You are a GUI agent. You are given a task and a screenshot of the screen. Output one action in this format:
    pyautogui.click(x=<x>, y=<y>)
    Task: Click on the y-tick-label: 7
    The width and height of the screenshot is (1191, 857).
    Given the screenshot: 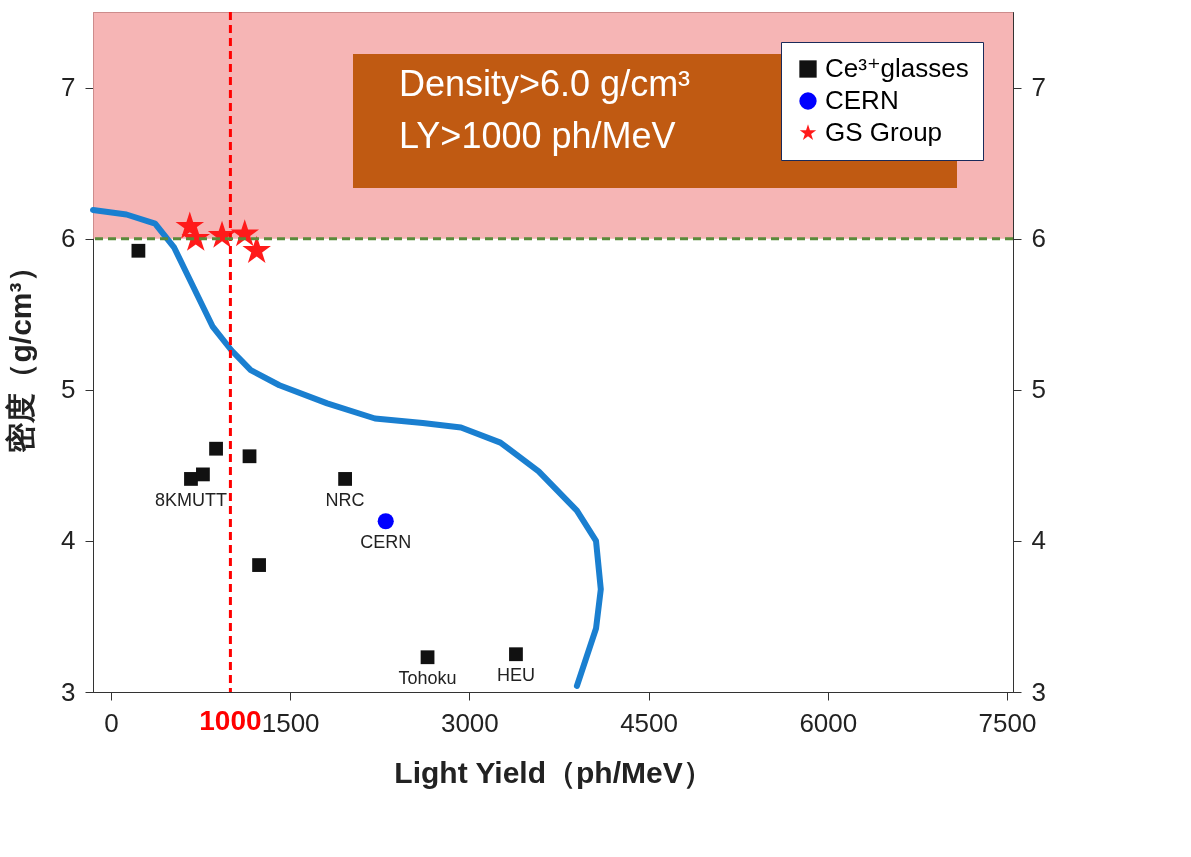 What is the action you would take?
    pyautogui.click(x=68, y=87)
    